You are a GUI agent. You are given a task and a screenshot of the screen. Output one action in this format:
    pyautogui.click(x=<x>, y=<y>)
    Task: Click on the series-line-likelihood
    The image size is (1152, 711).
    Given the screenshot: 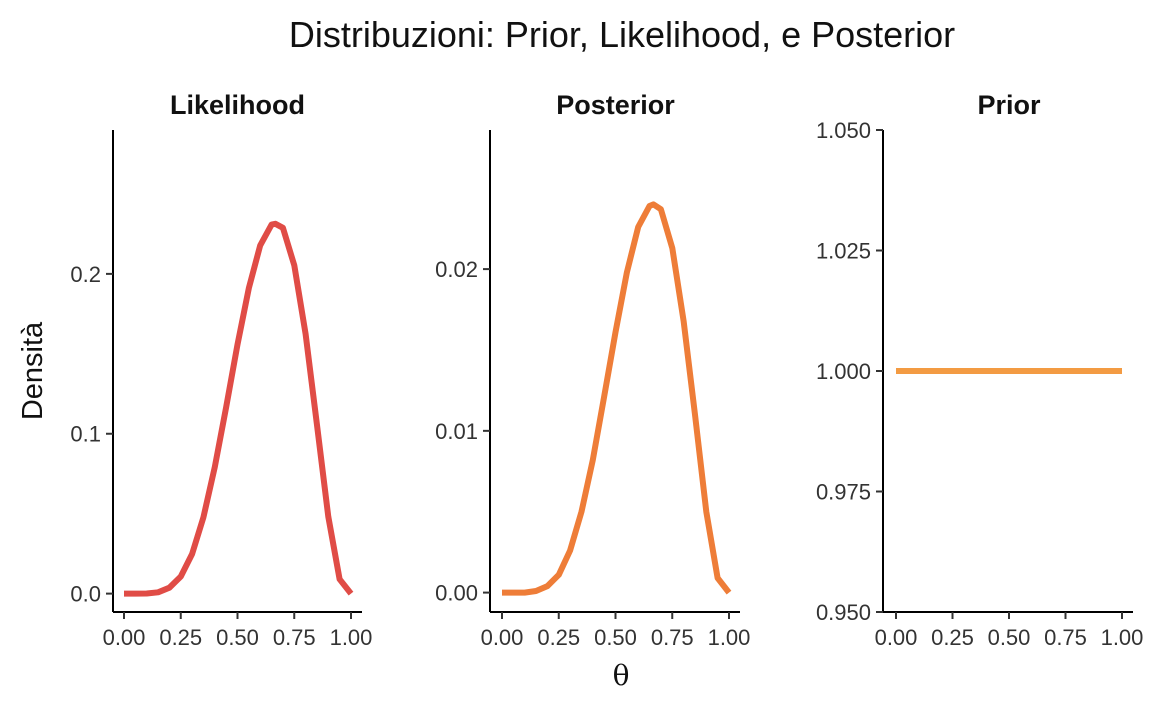 What is the action you would take?
    pyautogui.click(x=239, y=408)
    